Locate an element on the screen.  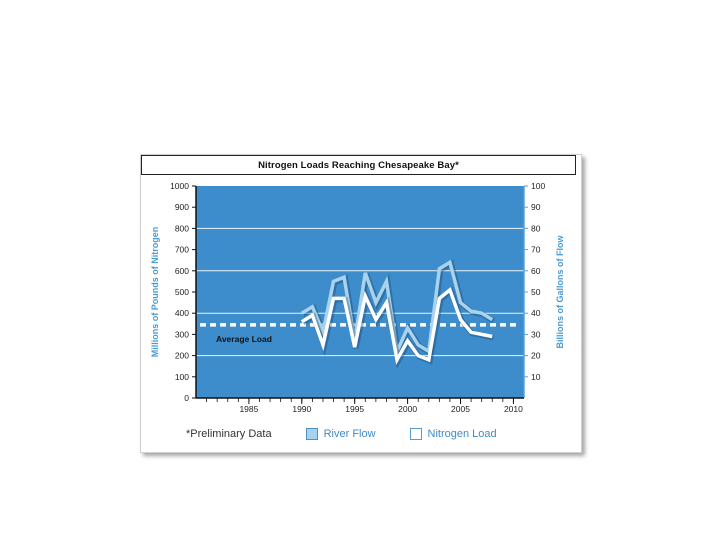
preliminary-note: *Preliminary Data is located at coordinates (229, 434).